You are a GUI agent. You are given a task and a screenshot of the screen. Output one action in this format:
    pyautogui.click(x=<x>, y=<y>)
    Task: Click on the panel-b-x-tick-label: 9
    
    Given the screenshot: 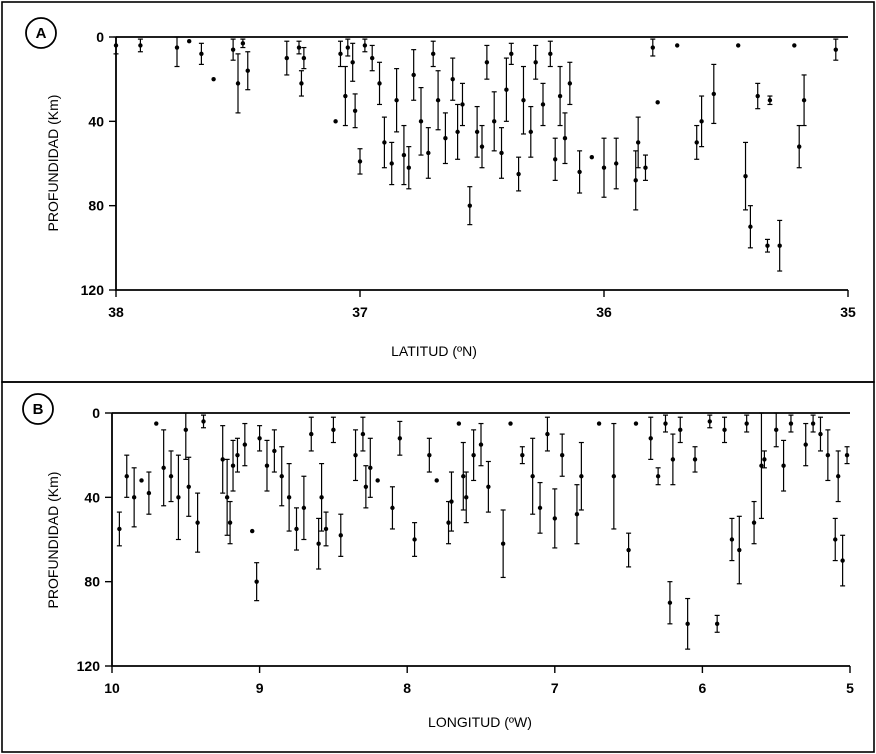 What is the action you would take?
    pyautogui.click(x=260, y=688)
    